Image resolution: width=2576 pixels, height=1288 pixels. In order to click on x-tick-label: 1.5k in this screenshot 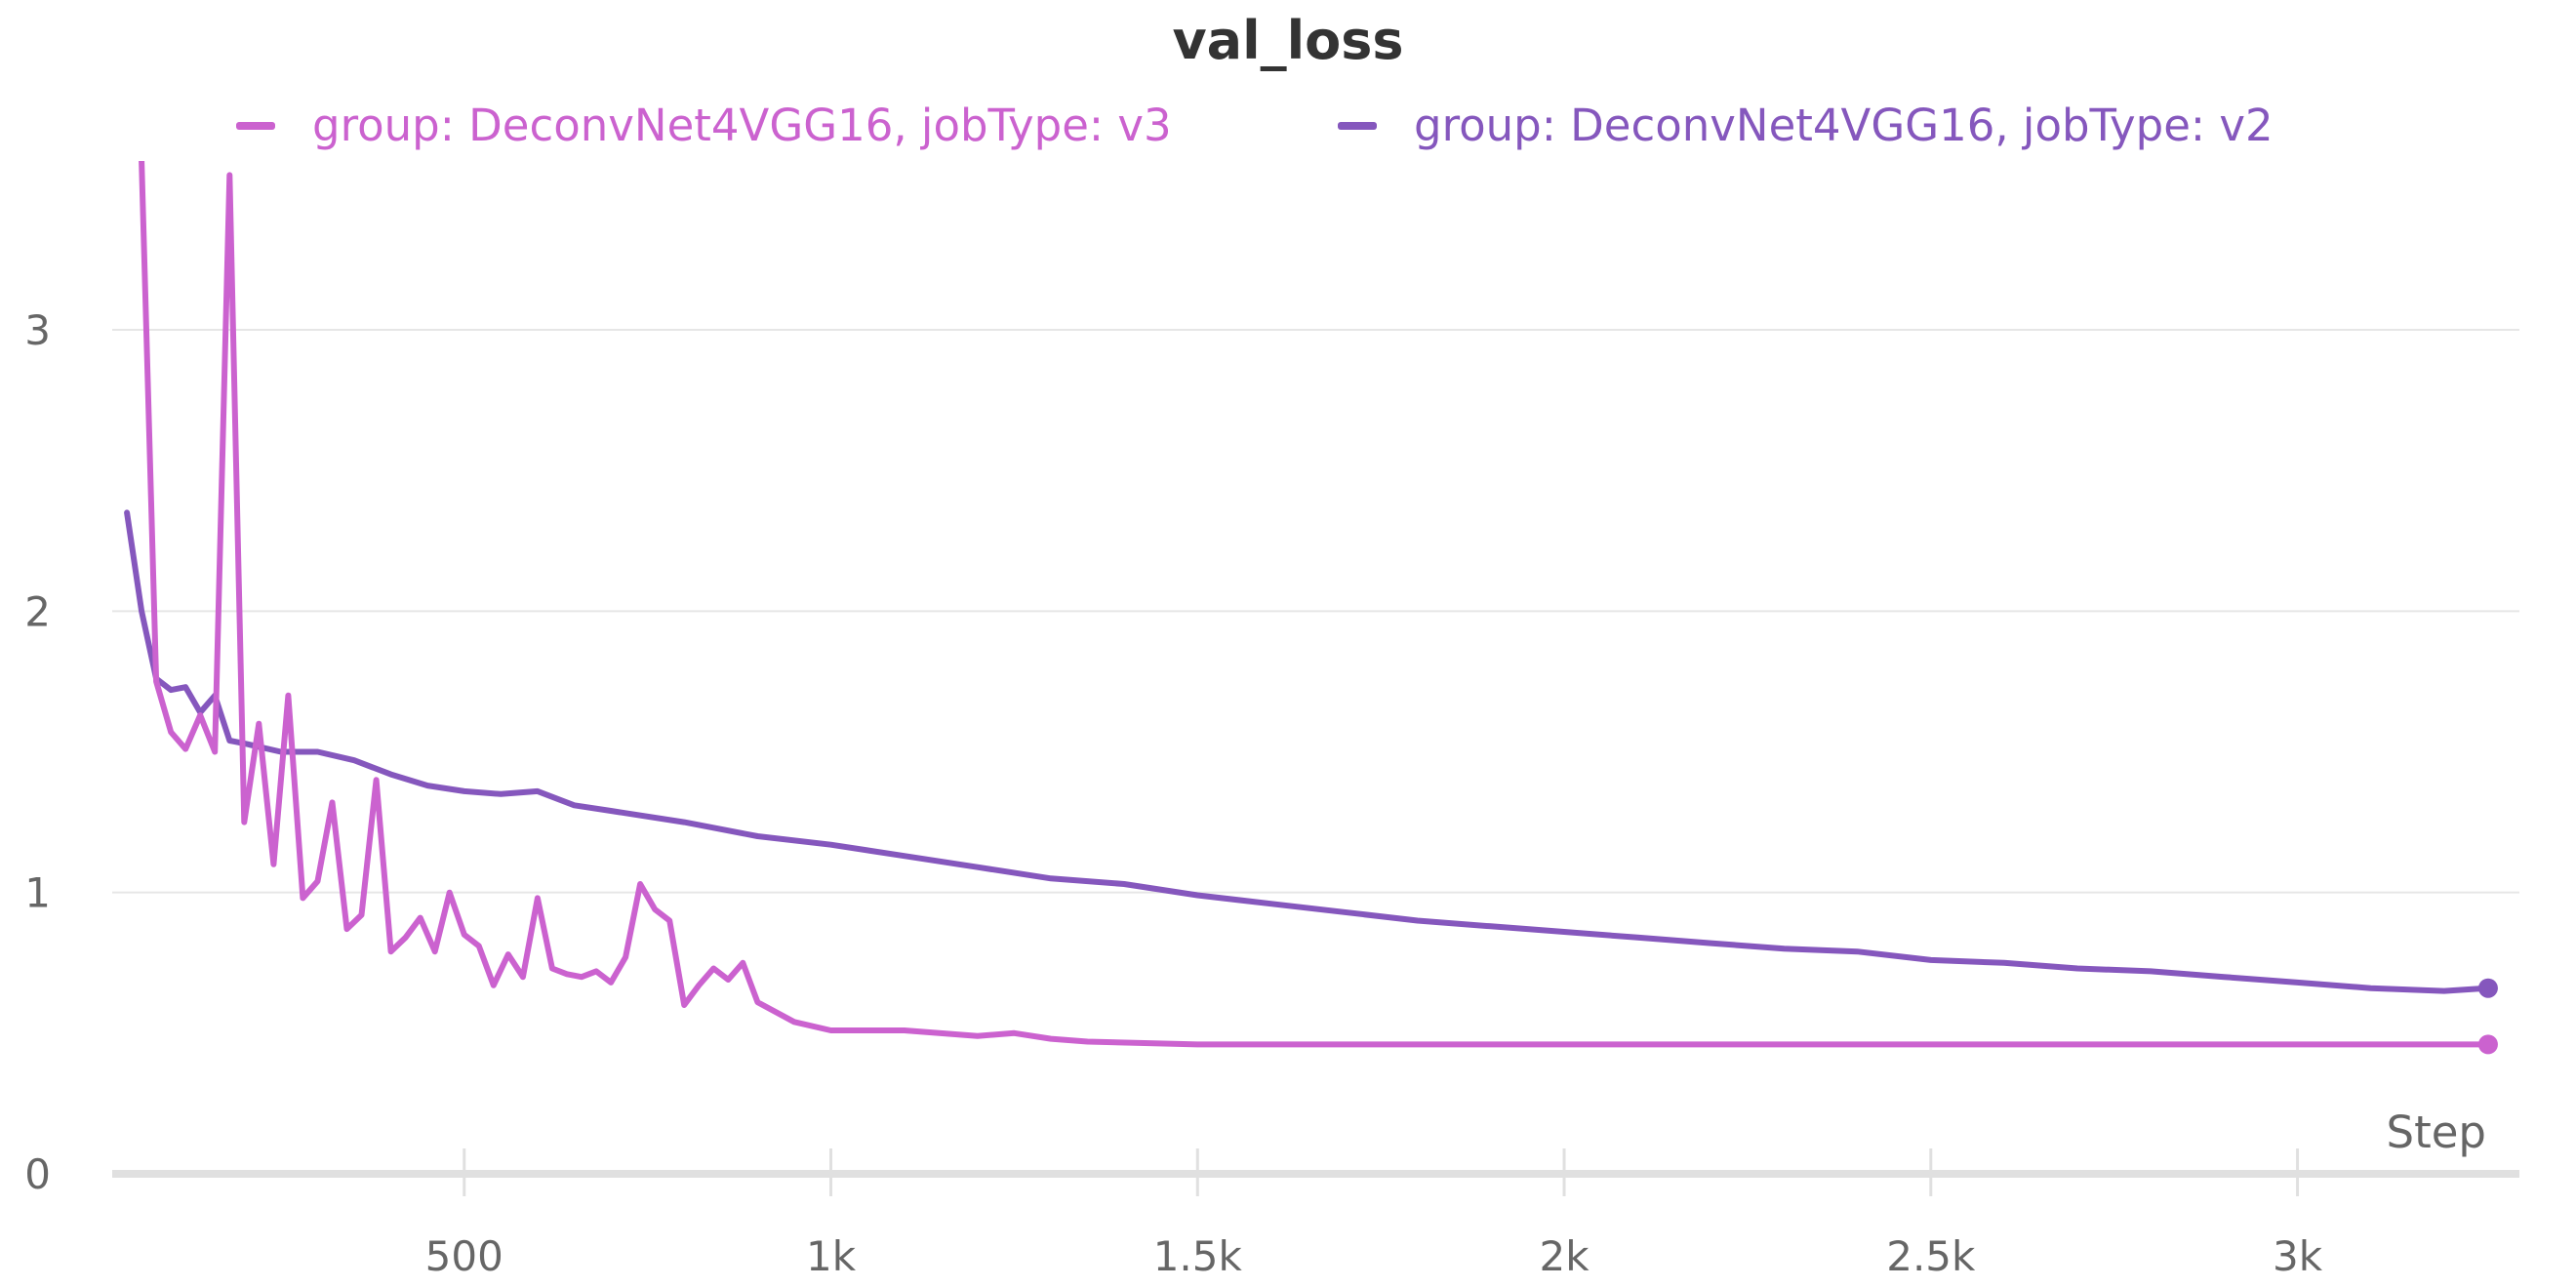, I will do `click(1198, 1256)`.